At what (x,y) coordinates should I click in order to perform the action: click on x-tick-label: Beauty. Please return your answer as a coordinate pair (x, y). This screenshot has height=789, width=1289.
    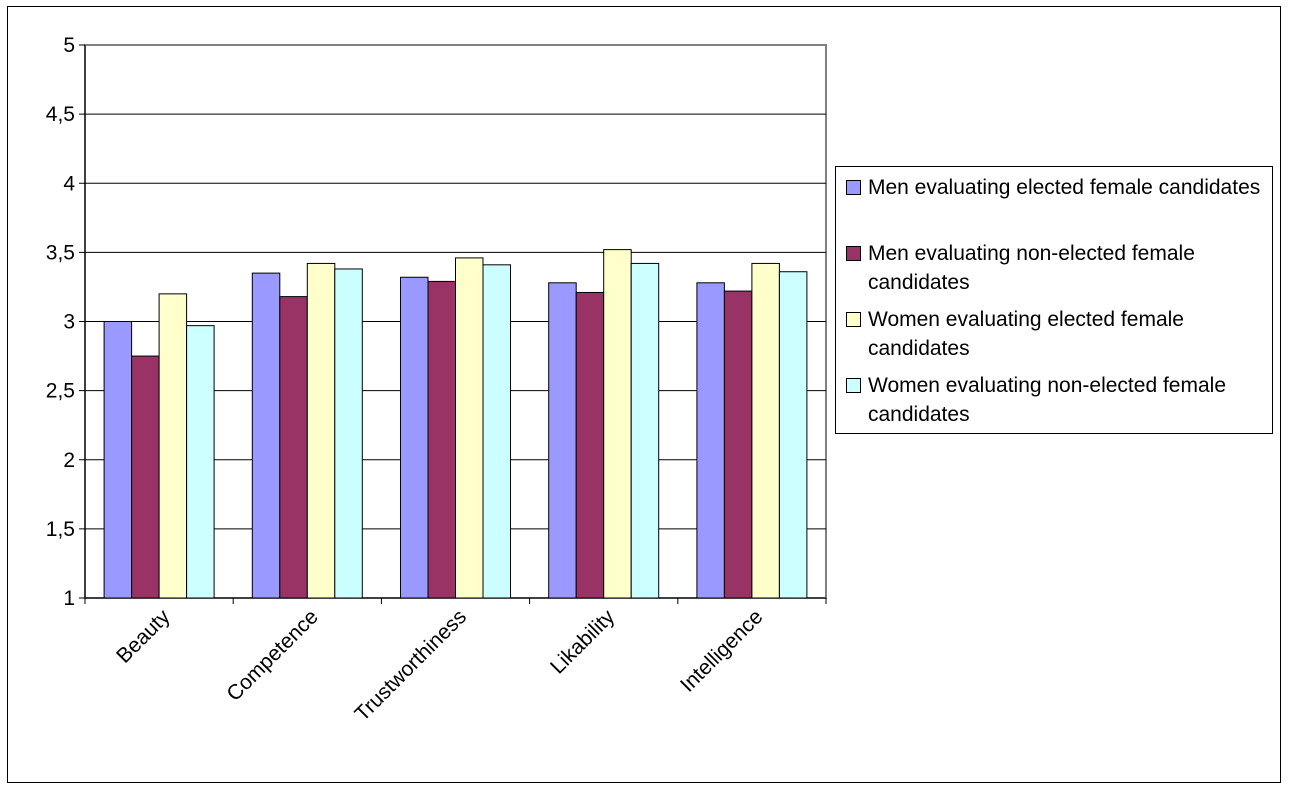
    Looking at the image, I should click on (143, 636).